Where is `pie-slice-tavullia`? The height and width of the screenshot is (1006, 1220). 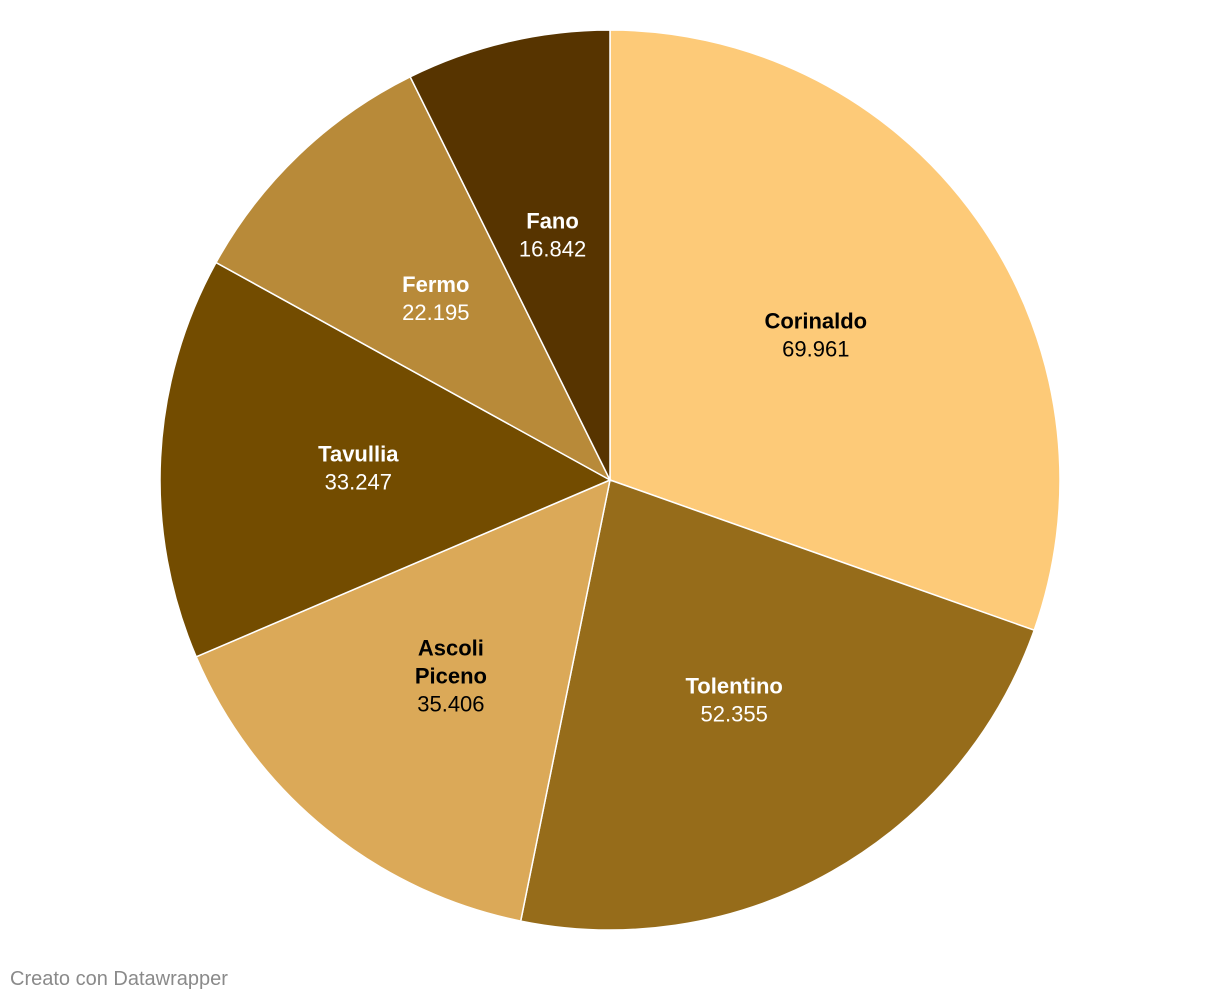 pie-slice-tavullia is located at coordinates (385, 459).